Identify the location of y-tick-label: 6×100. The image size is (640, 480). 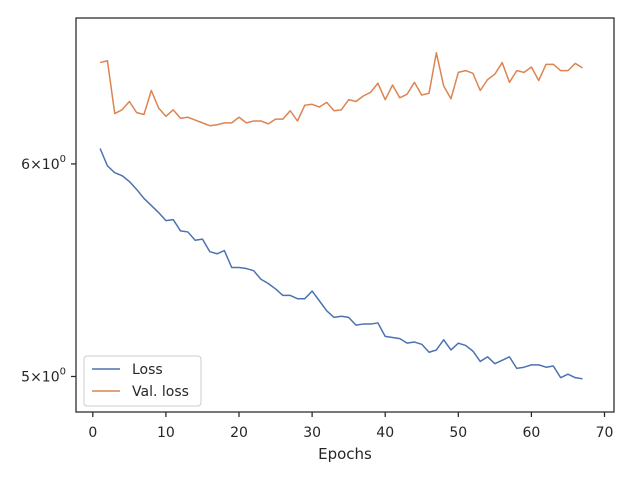
(43, 163).